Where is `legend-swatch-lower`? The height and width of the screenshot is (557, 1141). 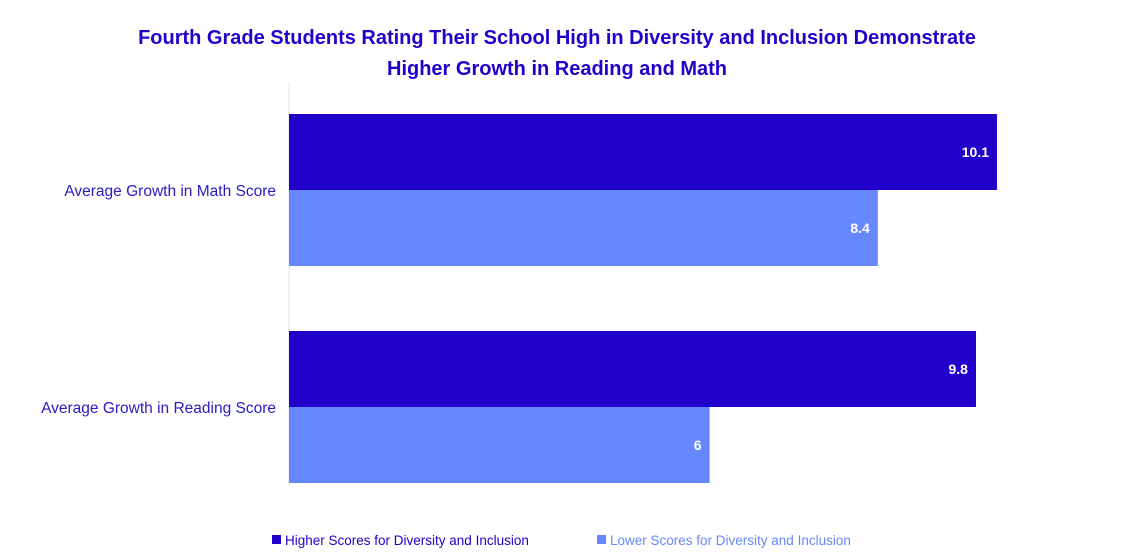
legend-swatch-lower is located at coordinates (601, 539).